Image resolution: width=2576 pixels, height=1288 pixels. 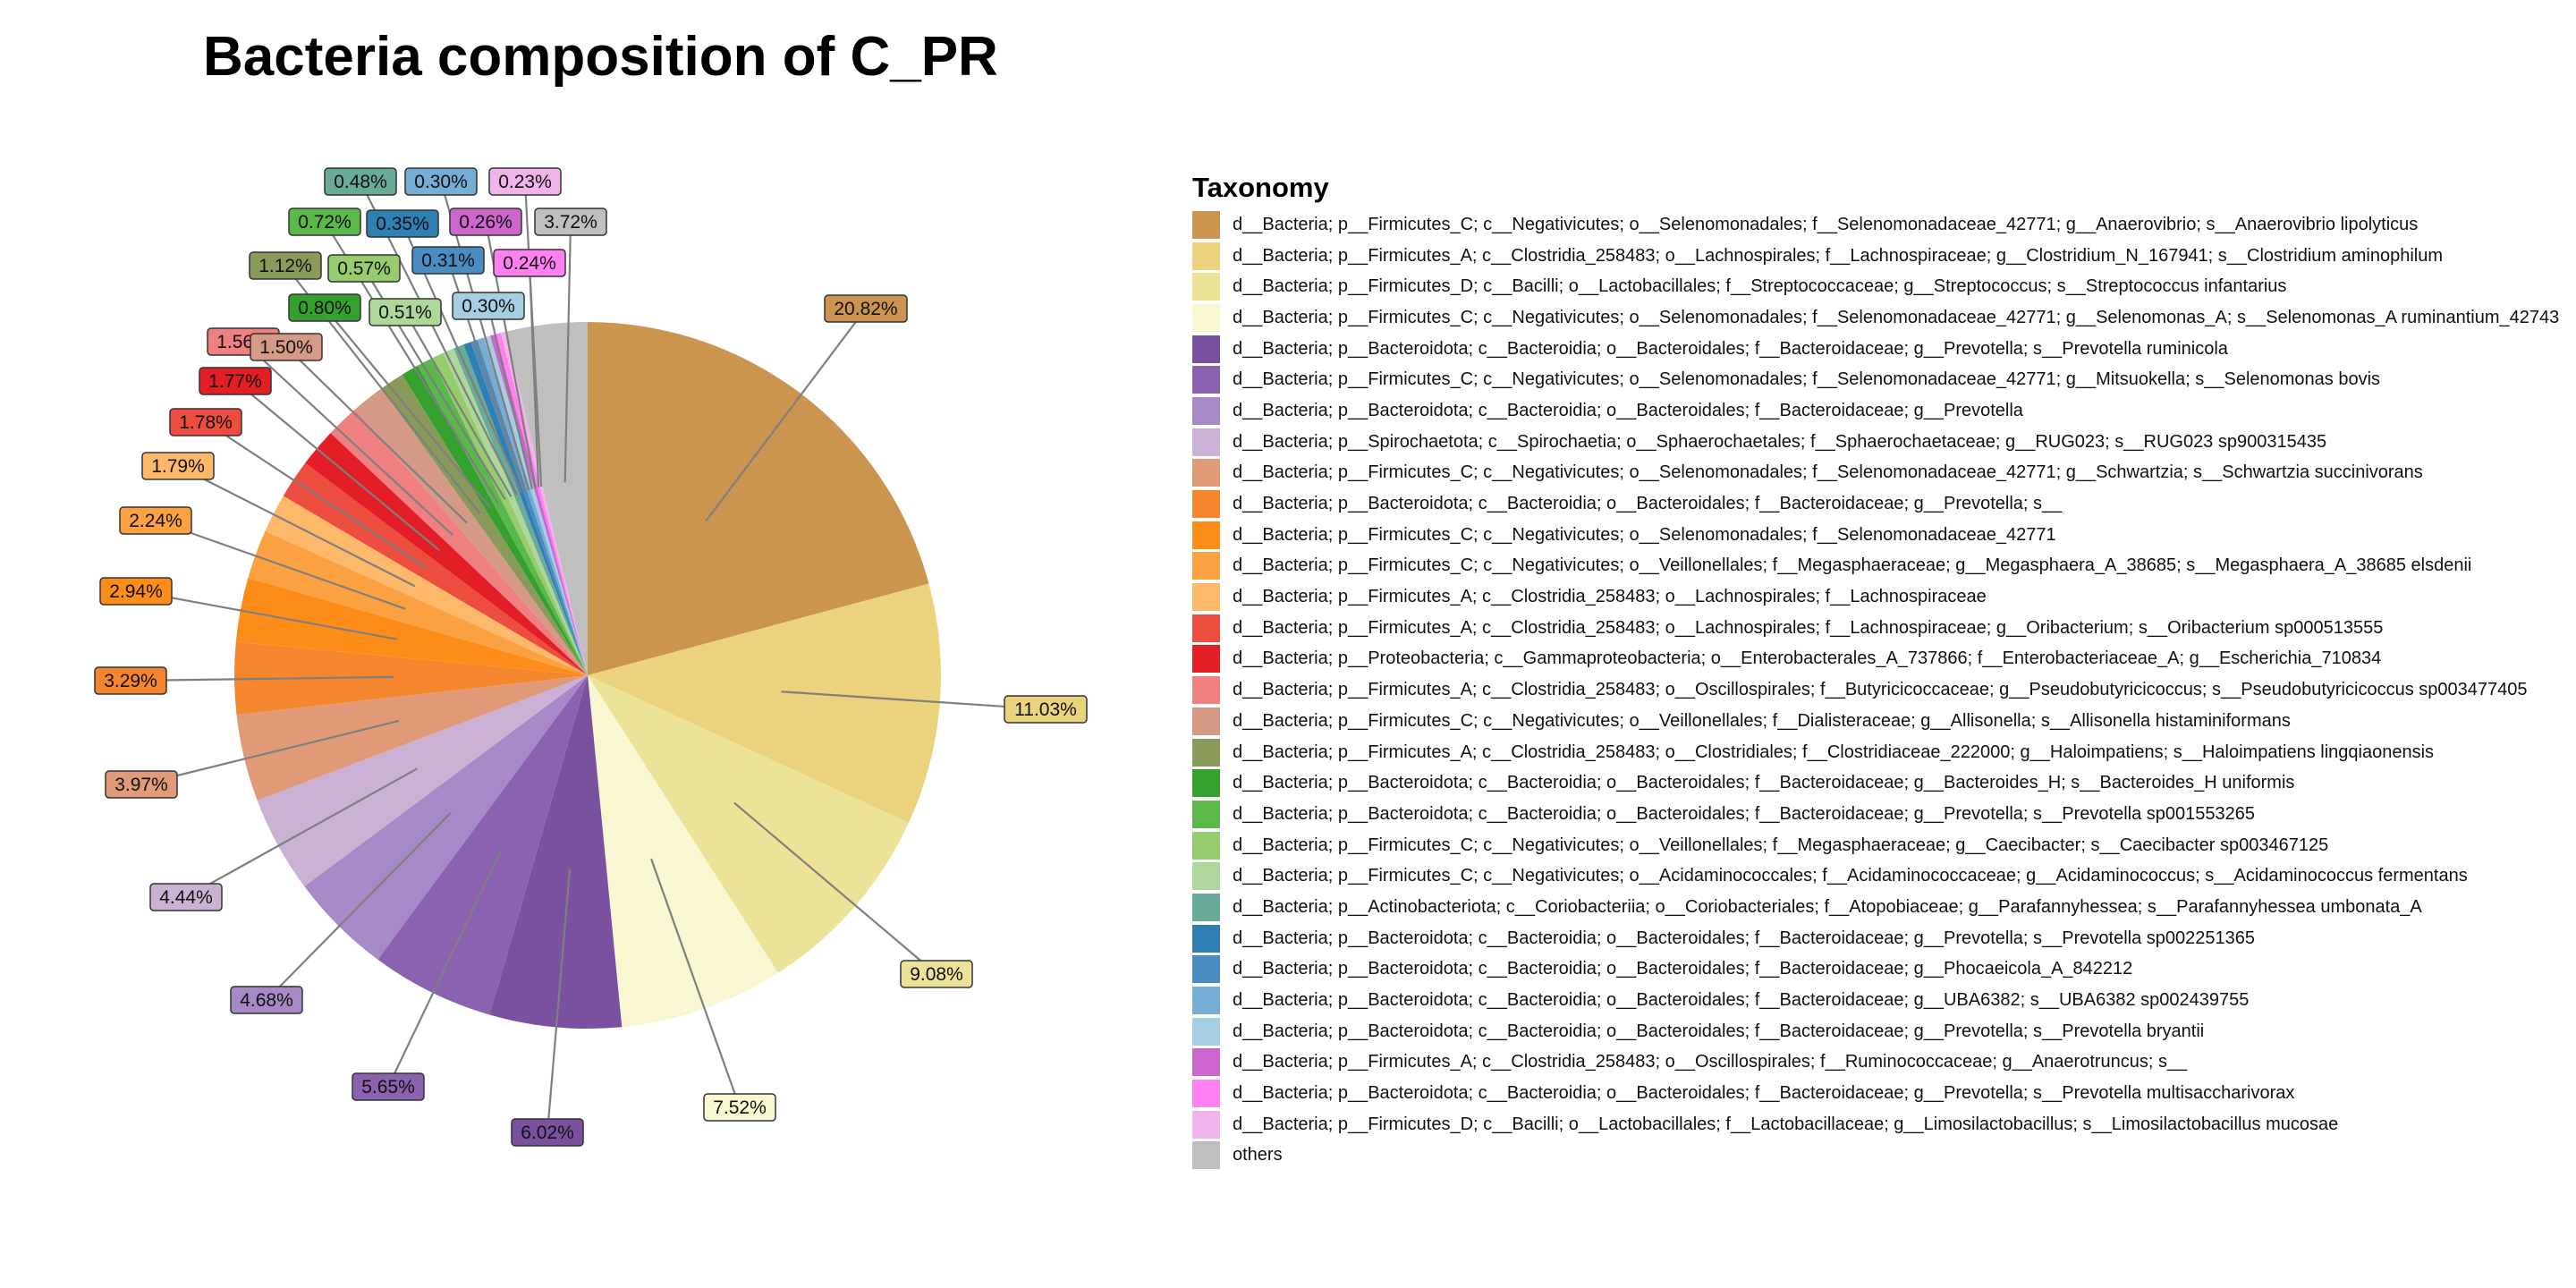 I want to click on legend-item: others, so click(x=1875, y=1156).